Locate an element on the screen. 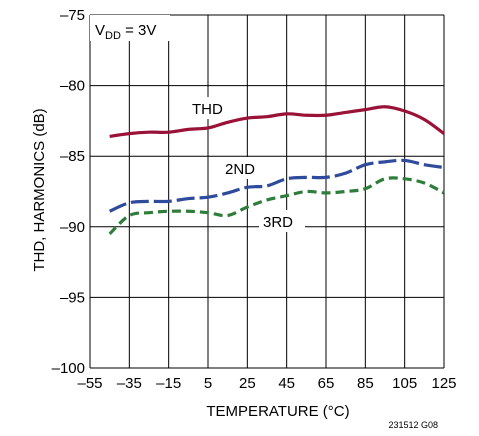  x-tick-label: –55 is located at coordinates (89, 383).